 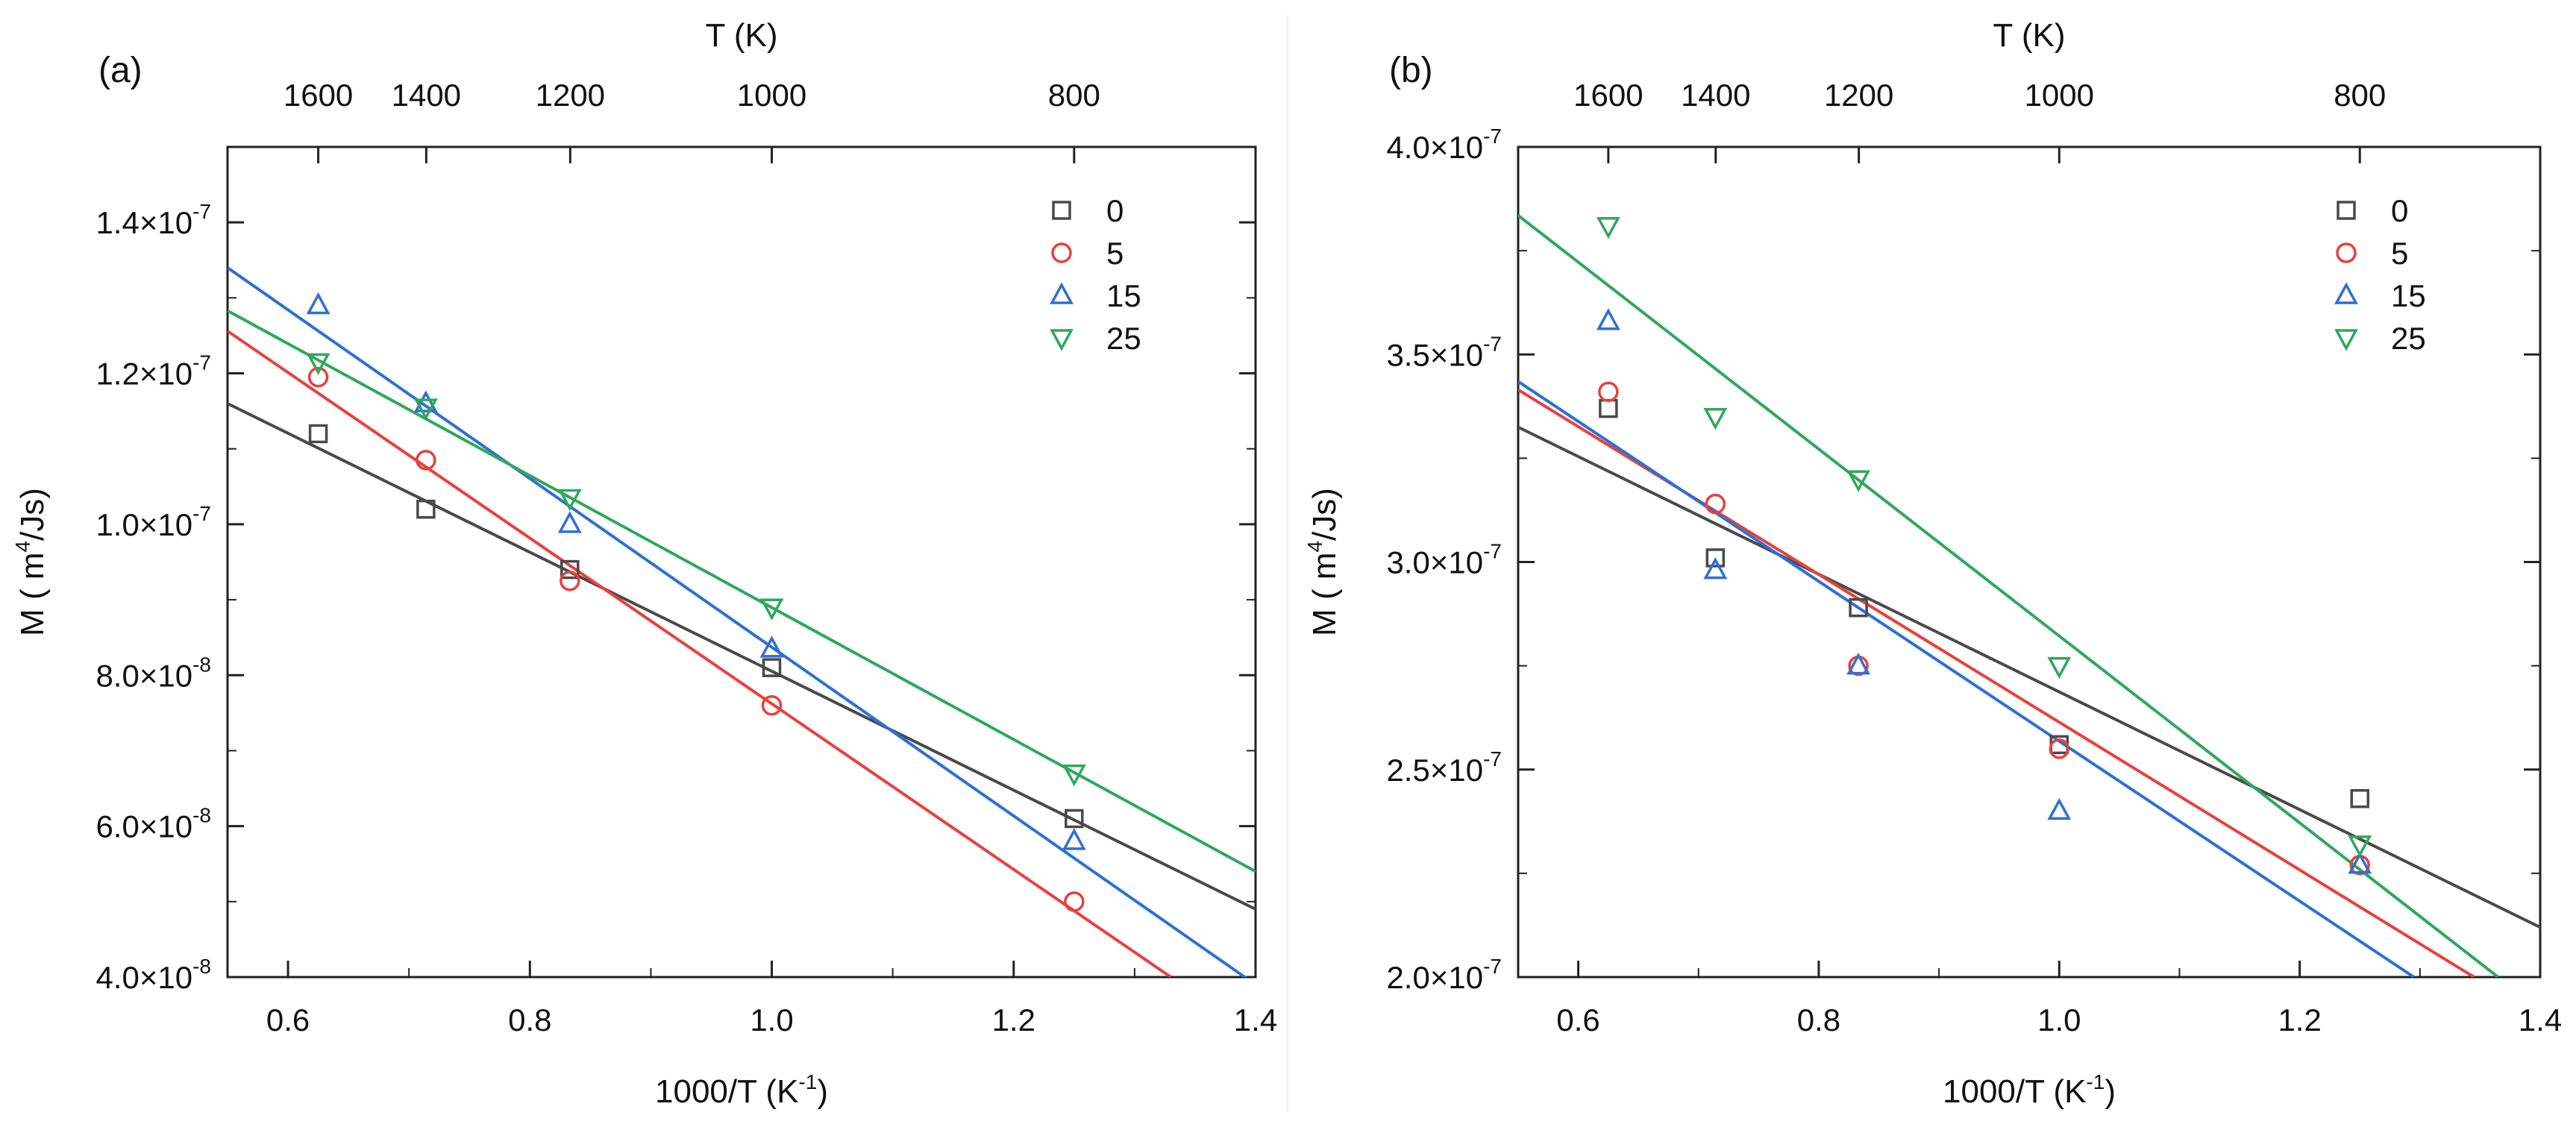 I want to click on y-tick-label: 6.0×10⁻⁸, so click(x=153, y=824).